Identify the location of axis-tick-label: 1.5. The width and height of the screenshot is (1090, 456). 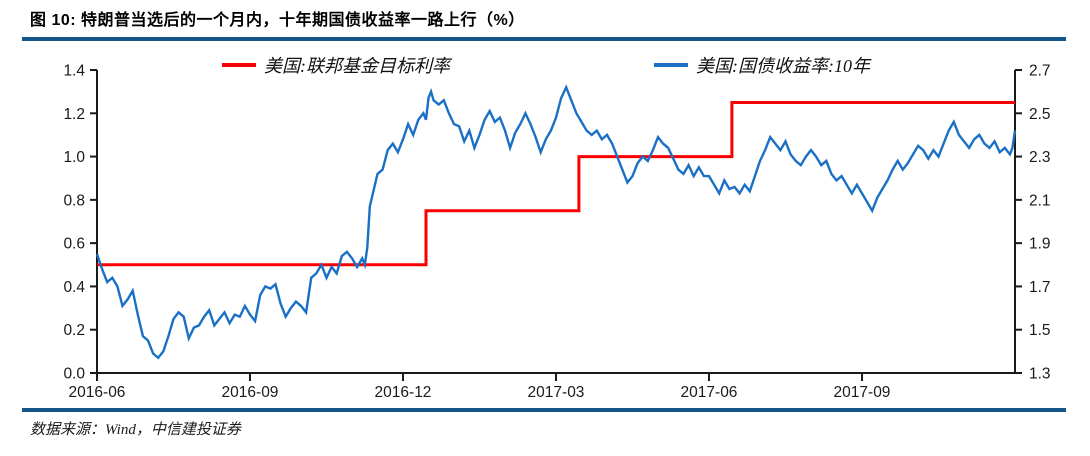
(1040, 330).